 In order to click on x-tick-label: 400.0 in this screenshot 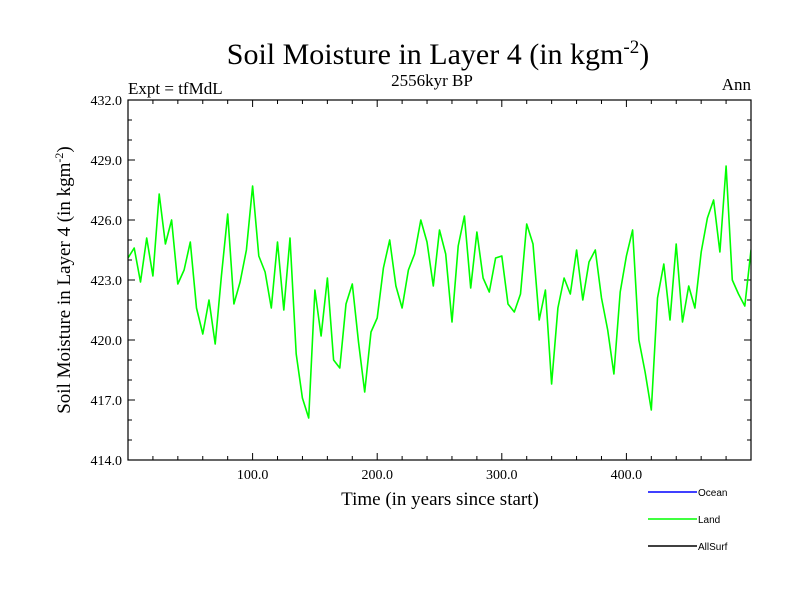, I will do `click(627, 475)`.